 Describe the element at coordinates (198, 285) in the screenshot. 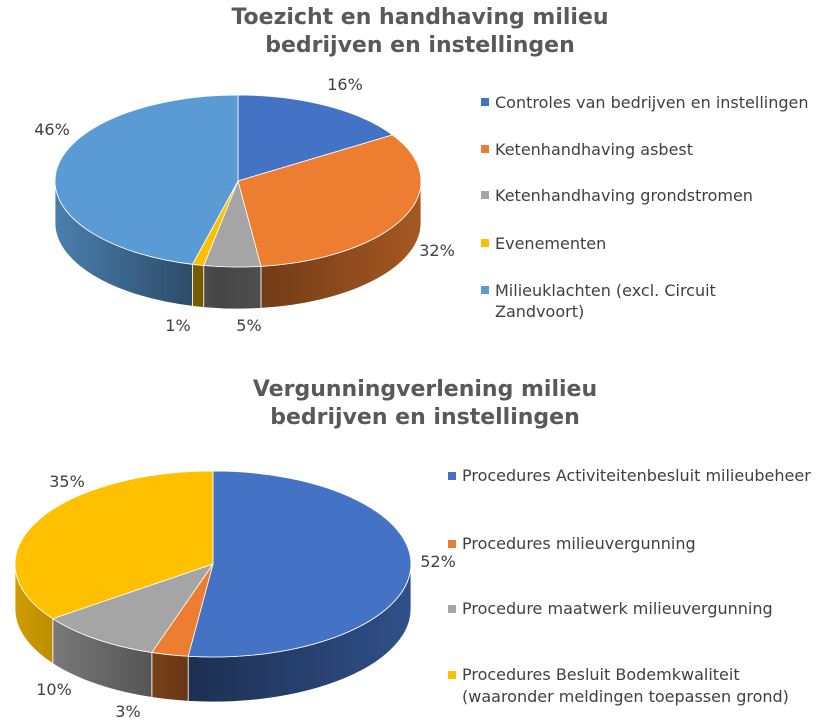

I see `pie-0-slice-3-side` at that location.